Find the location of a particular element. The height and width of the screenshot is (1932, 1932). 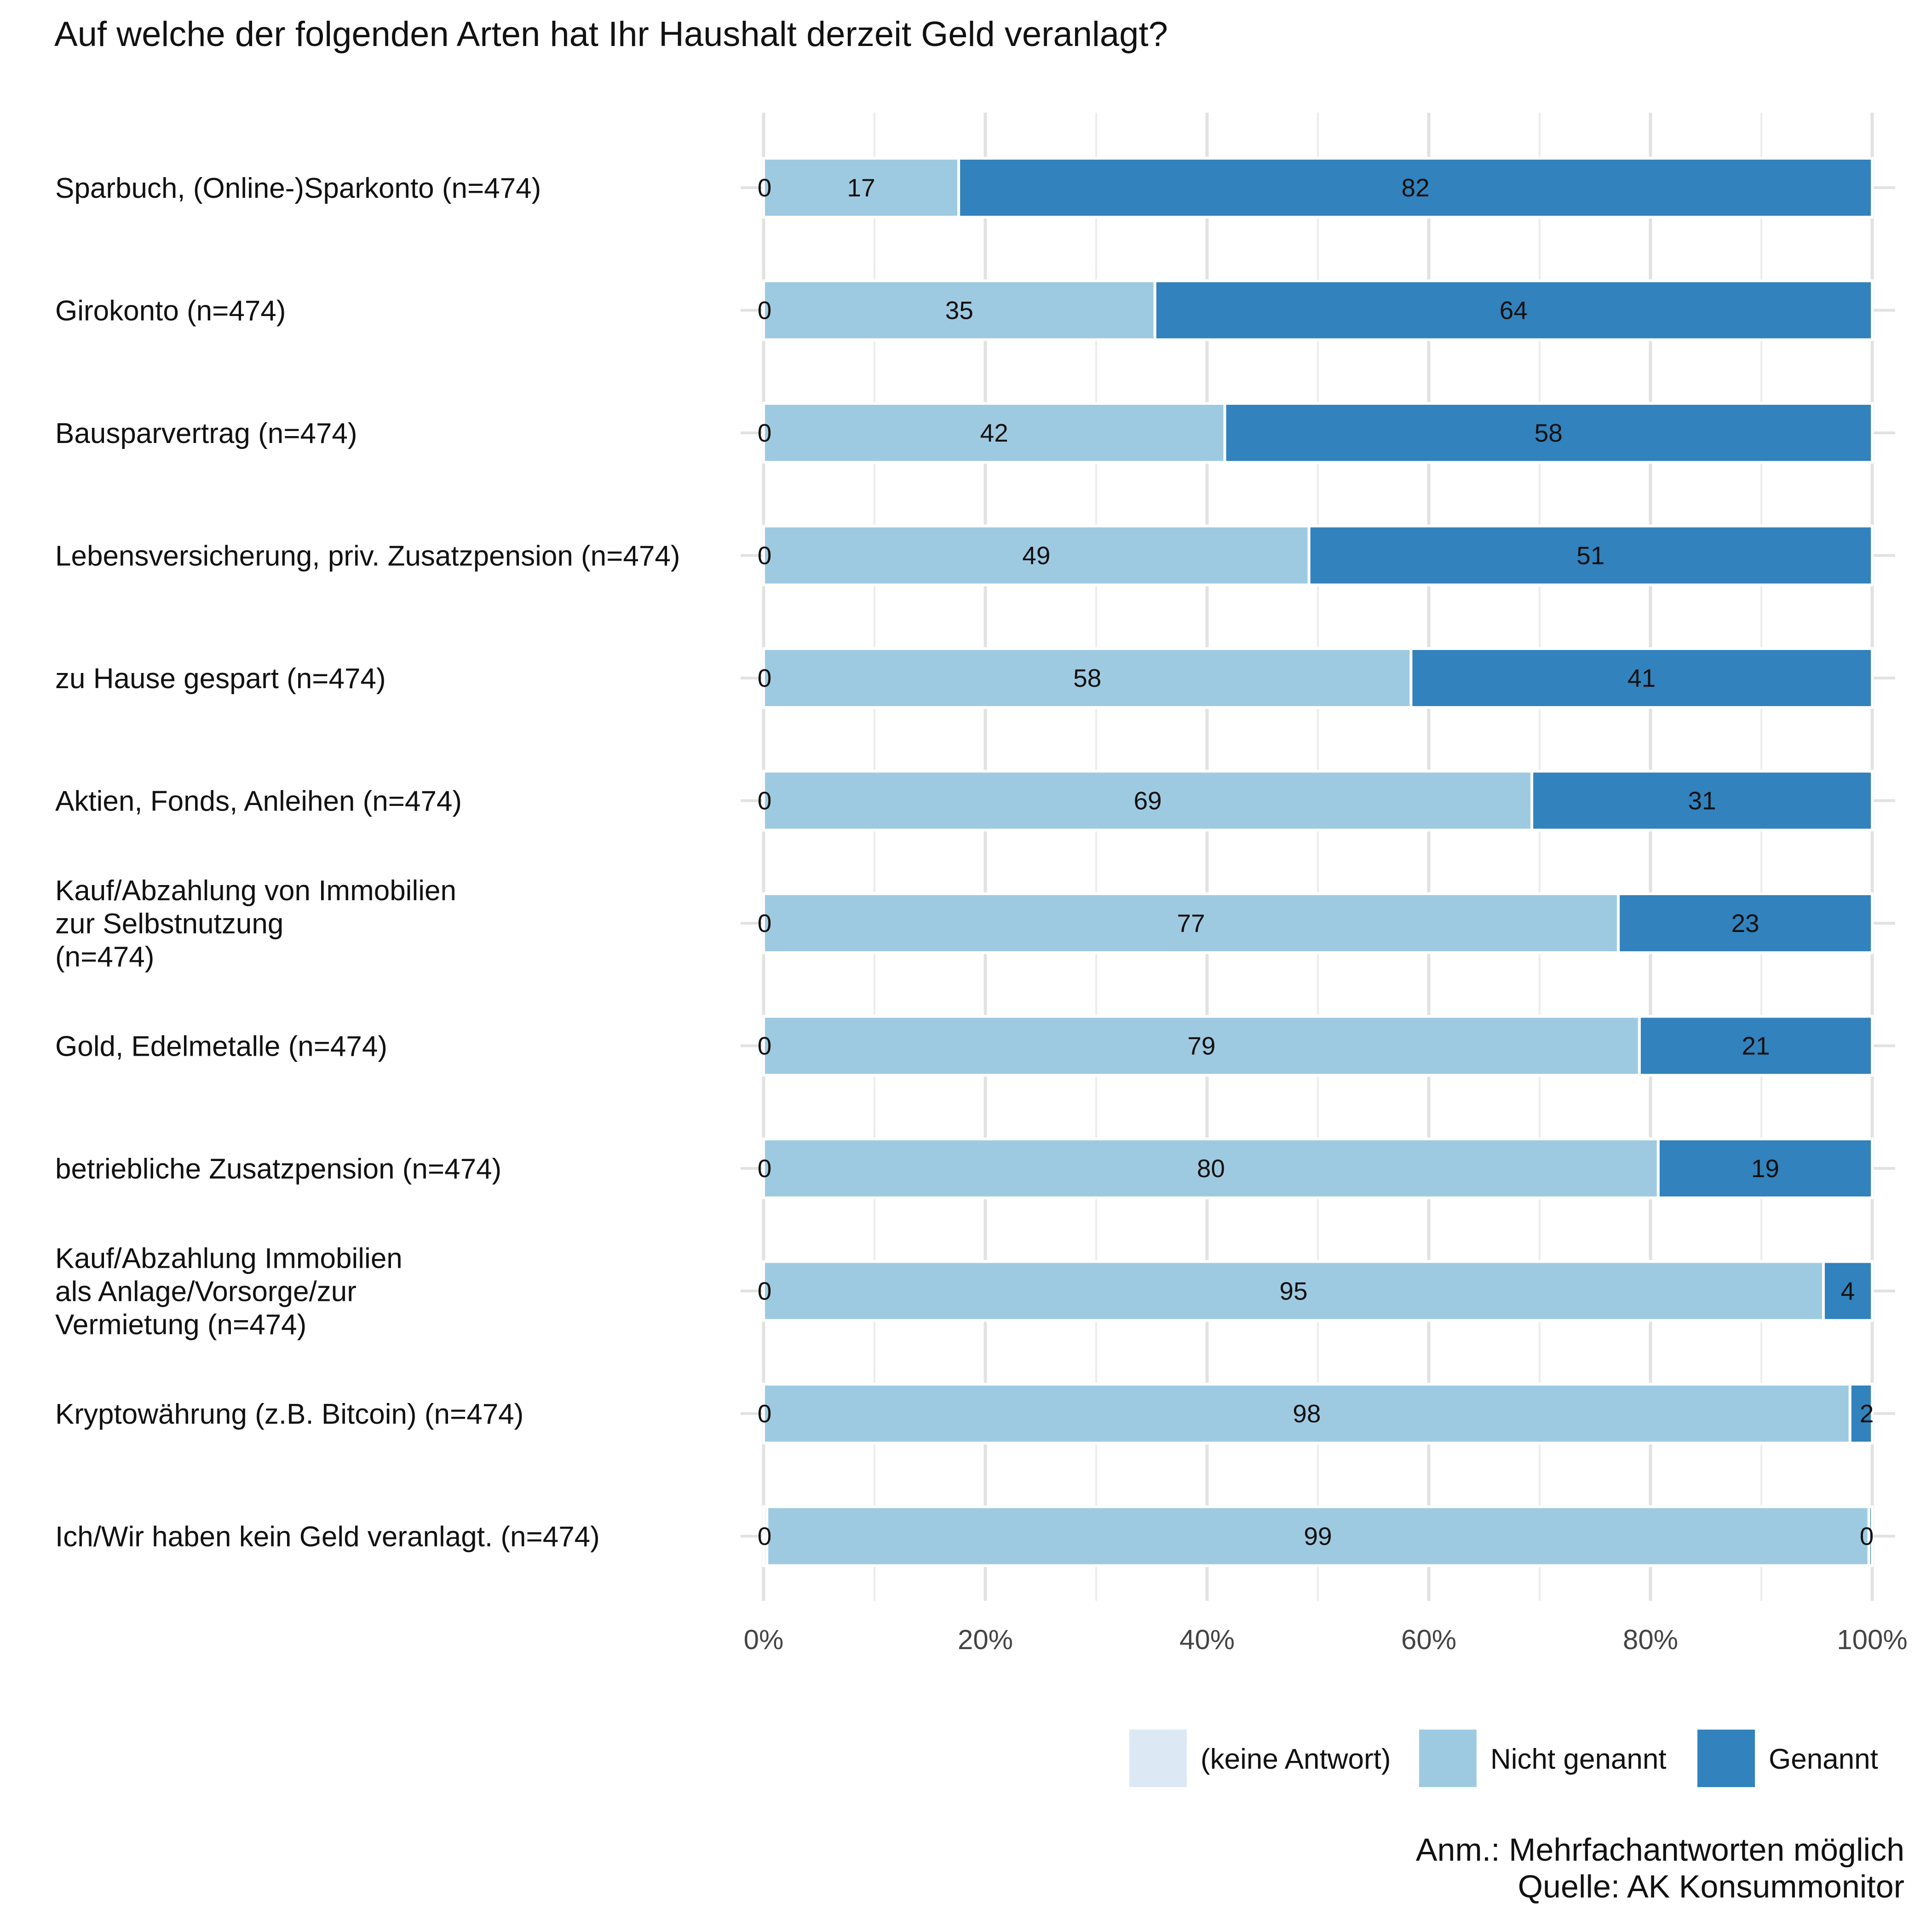

note-0: Anm.: Mehrfachantworten möglich is located at coordinates (1660, 1850).